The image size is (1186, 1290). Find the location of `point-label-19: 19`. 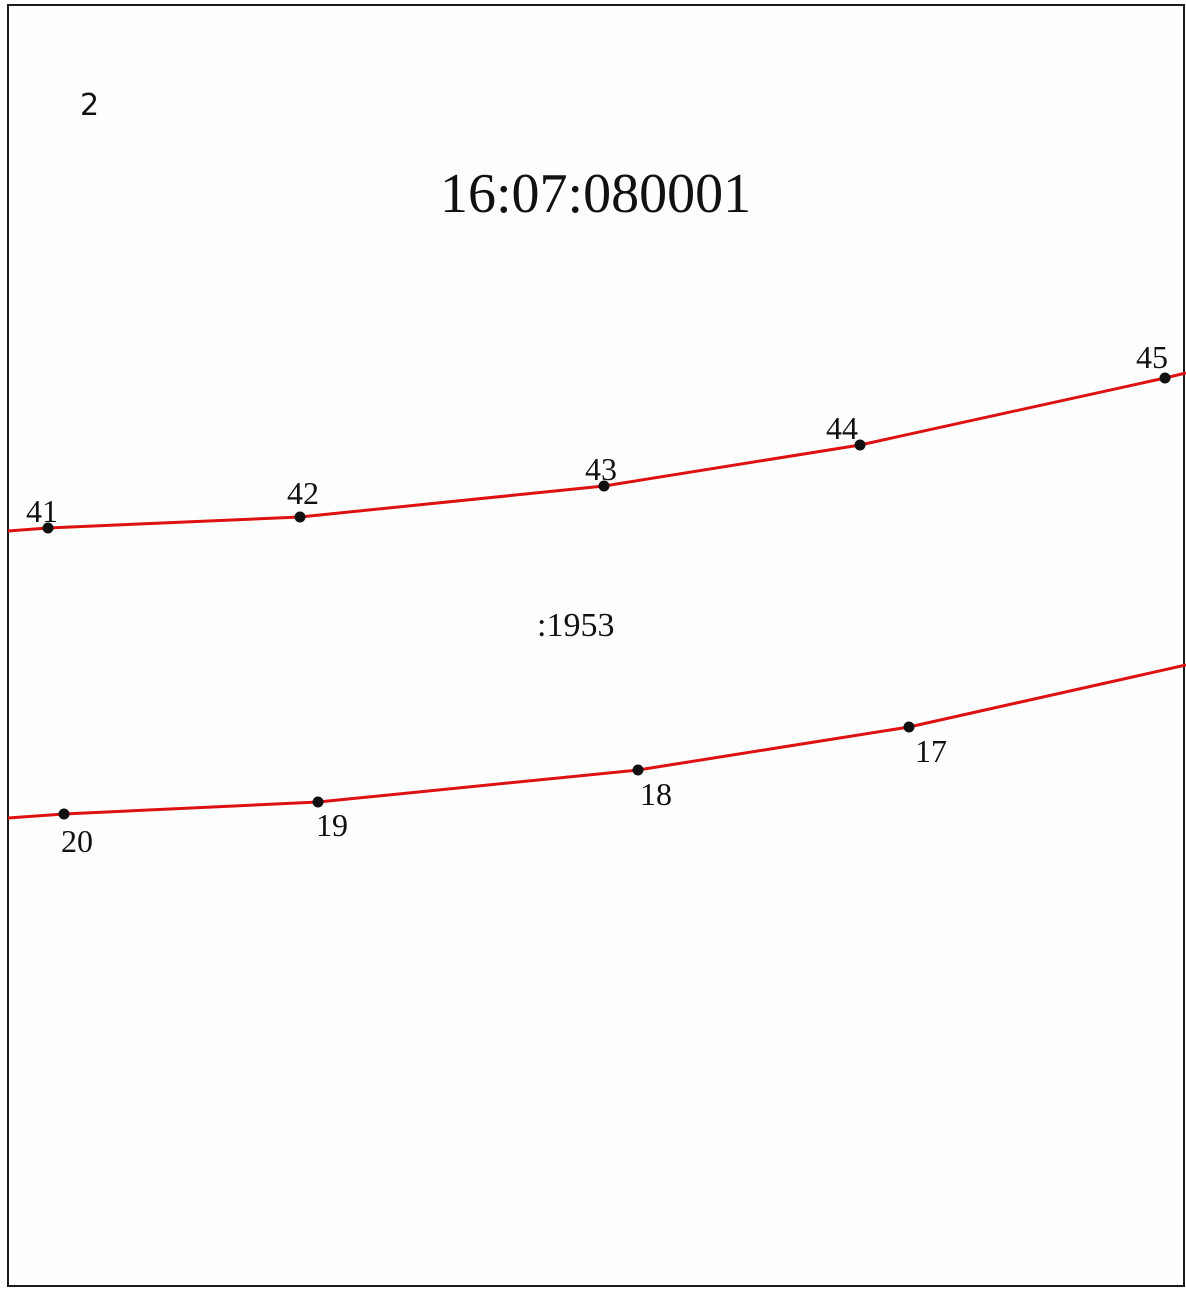

point-label-19: 19 is located at coordinates (332, 825).